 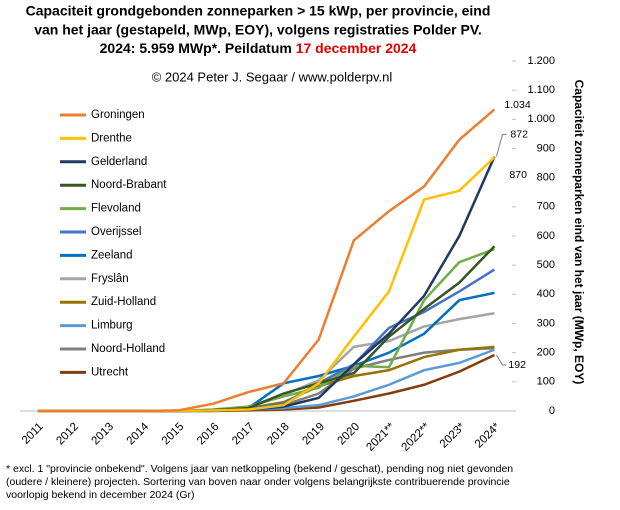 What do you see at coordinates (112, 255) in the screenshot?
I see `legend-label: Zeeland` at bounding box center [112, 255].